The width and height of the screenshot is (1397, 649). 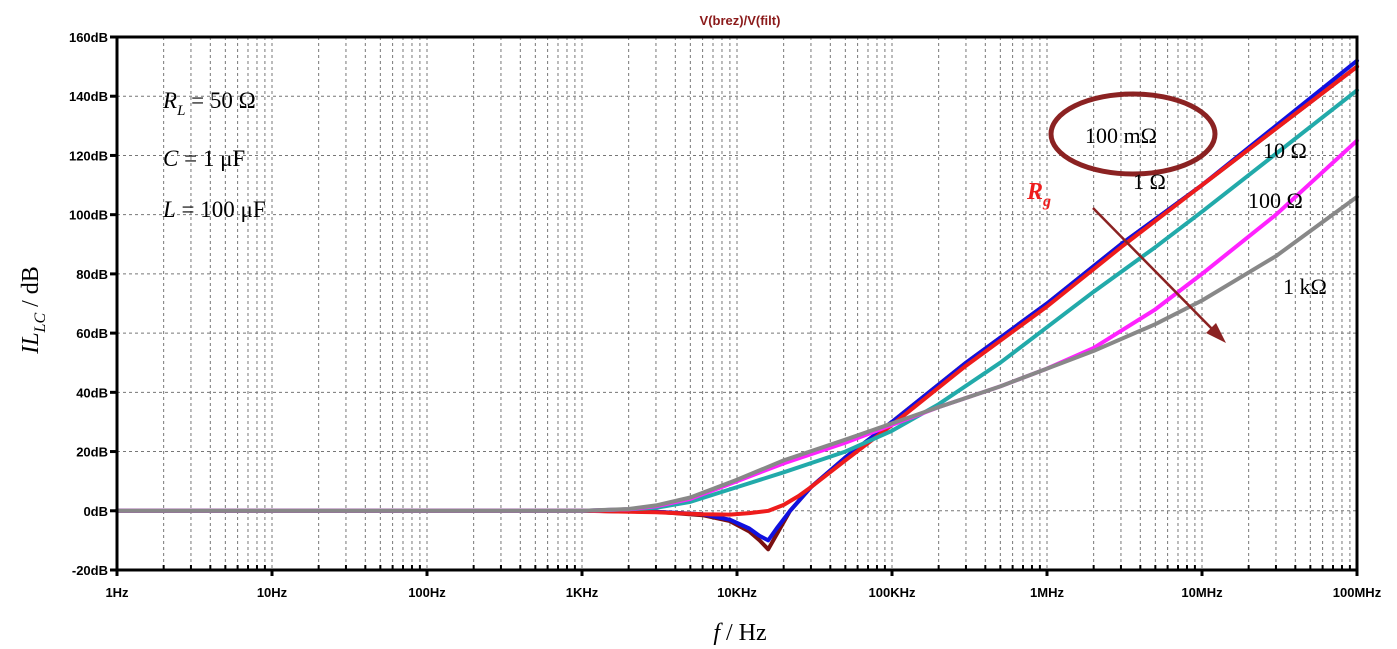 I want to click on y-tick-label: 120dB, so click(x=88, y=155).